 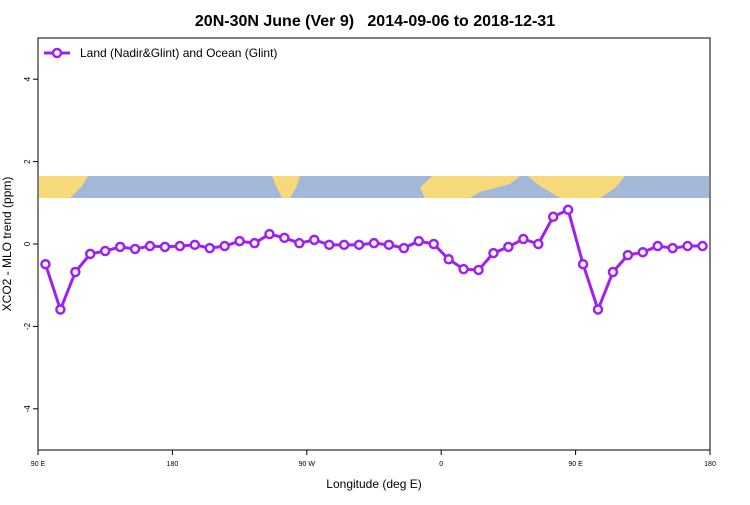 What do you see at coordinates (57, 53) in the screenshot?
I see `legend-marker` at bounding box center [57, 53].